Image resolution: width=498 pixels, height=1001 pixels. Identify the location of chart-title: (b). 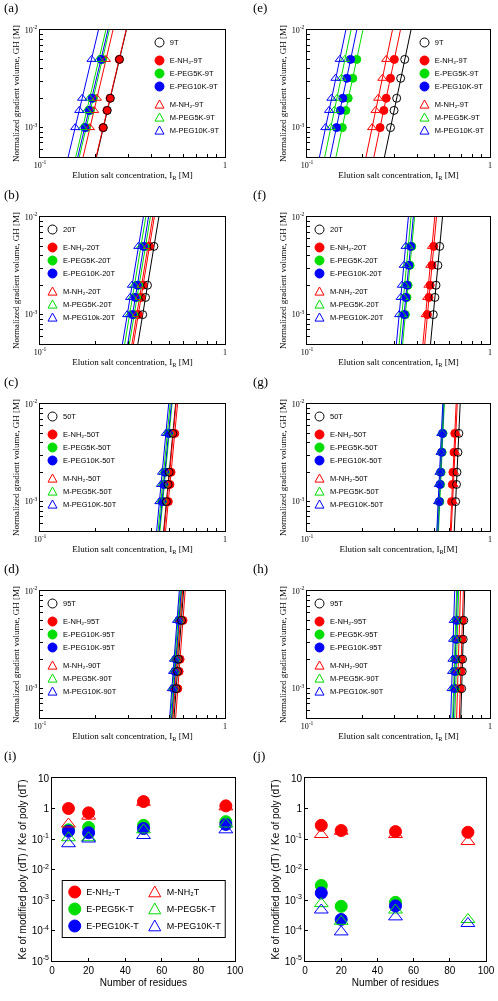
(12, 195).